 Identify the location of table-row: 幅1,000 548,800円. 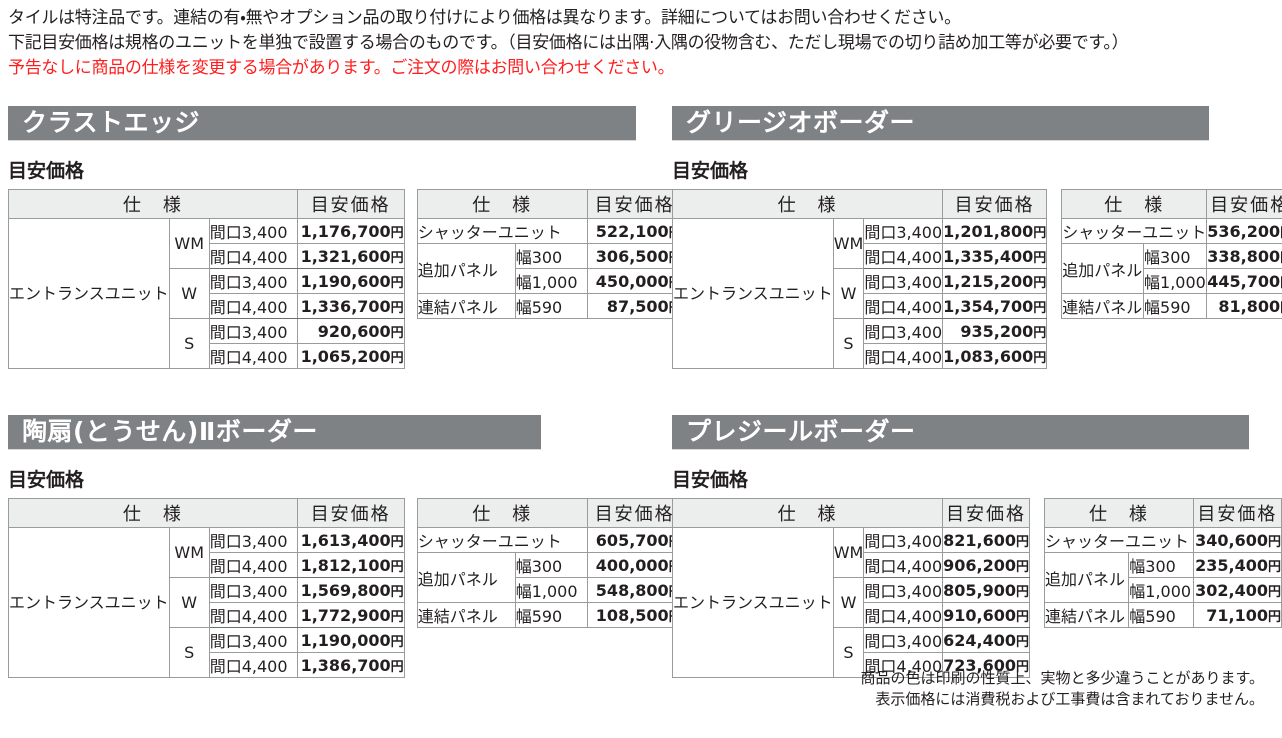
(550, 590).